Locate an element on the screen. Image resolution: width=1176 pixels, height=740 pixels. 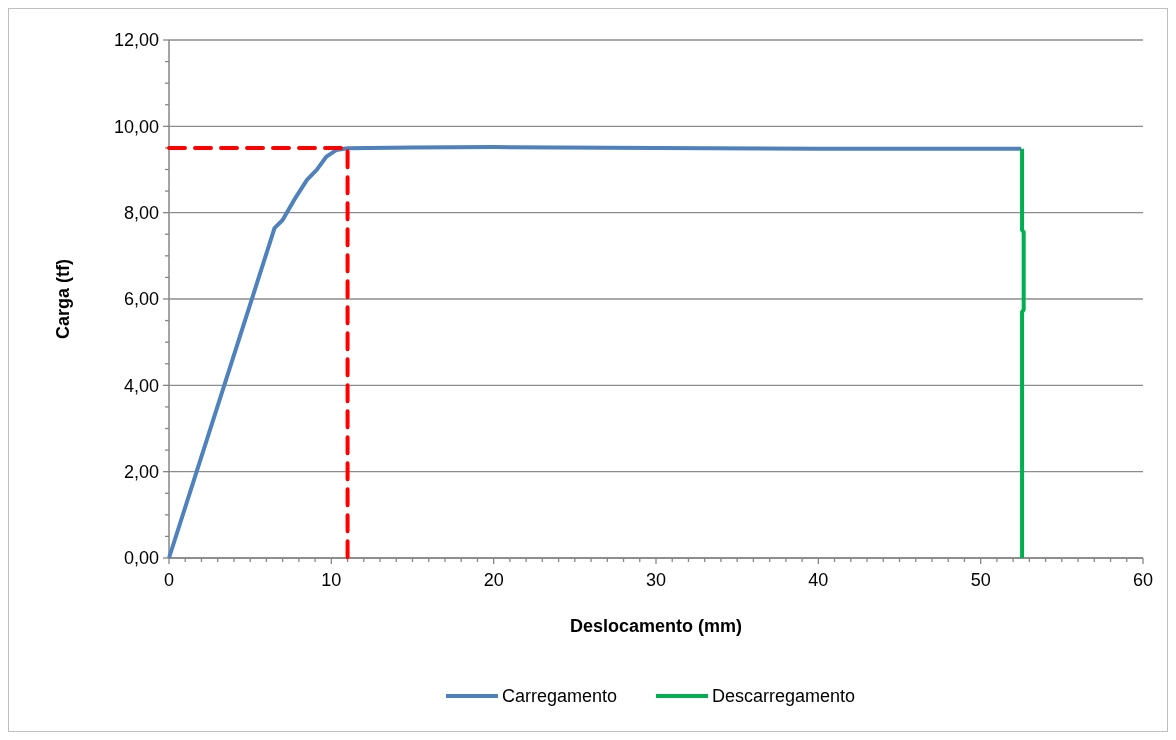
legend-label: Descarregamento is located at coordinates (784, 696).